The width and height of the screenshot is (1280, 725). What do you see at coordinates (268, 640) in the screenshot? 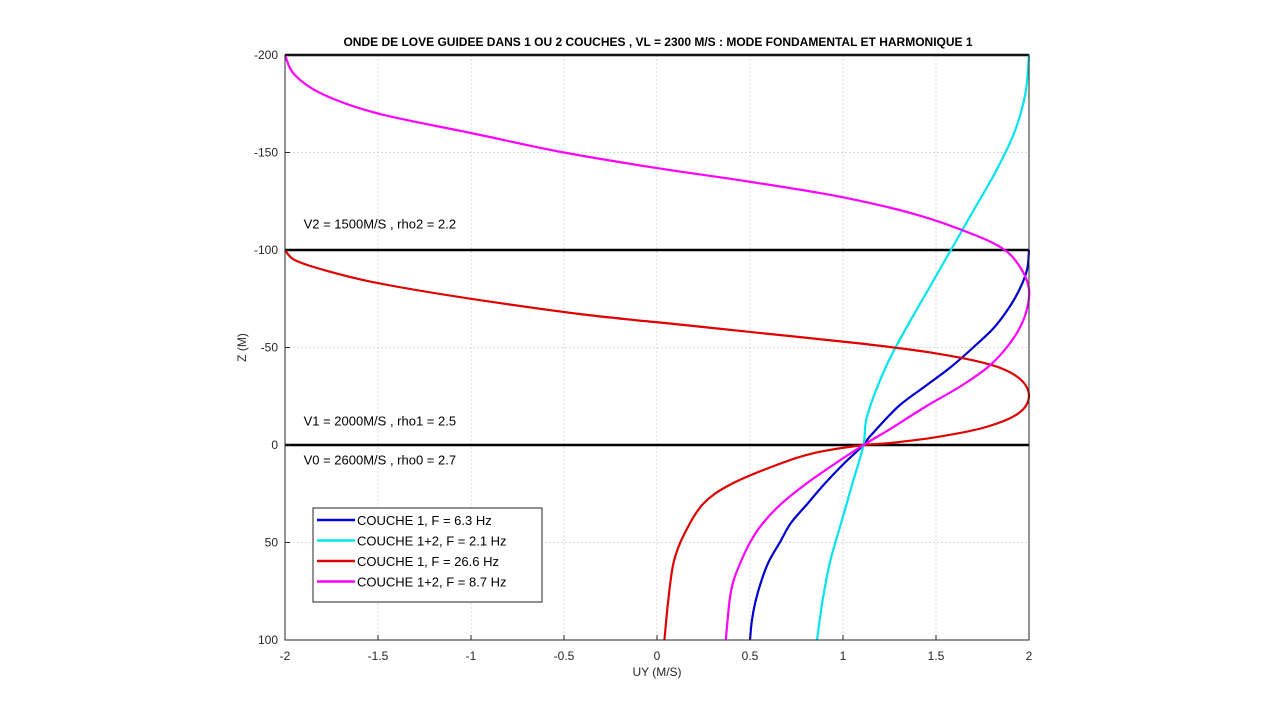
I see `y-tick-label: 100` at bounding box center [268, 640].